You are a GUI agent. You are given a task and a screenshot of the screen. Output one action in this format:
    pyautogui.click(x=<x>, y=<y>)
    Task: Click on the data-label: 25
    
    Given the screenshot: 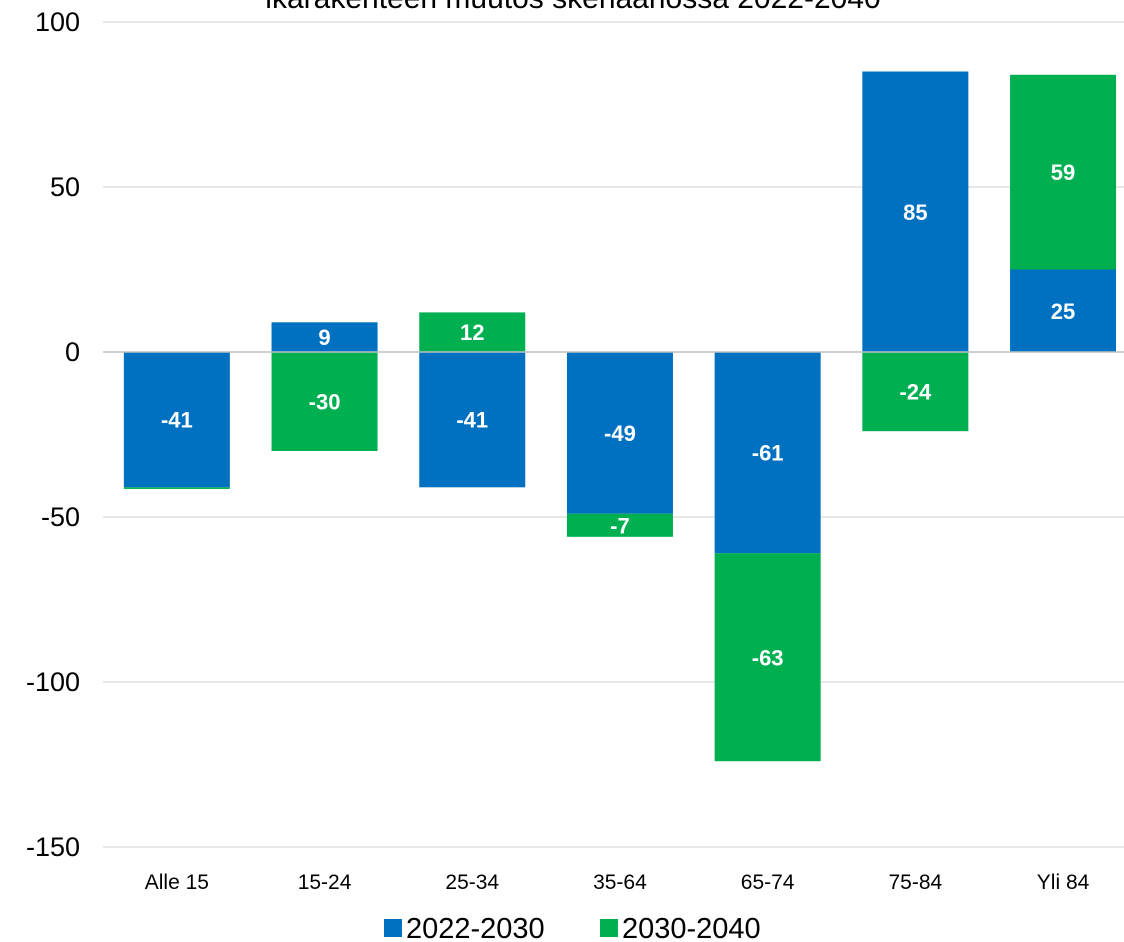 What is the action you would take?
    pyautogui.click(x=1063, y=311)
    